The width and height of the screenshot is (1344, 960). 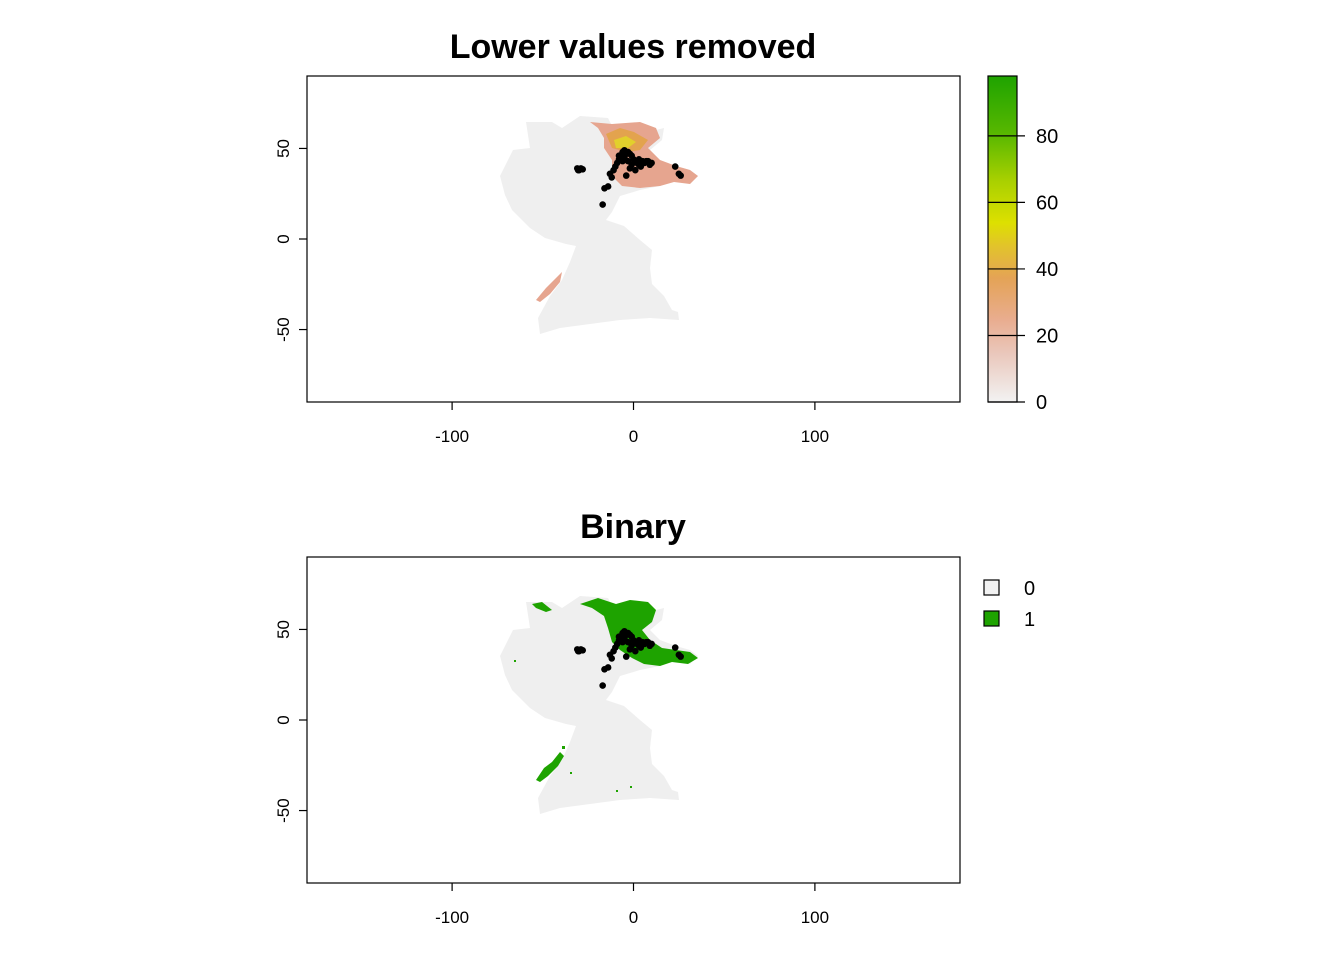 What do you see at coordinates (542, 607) in the screenshot?
I see `suitable-area-northwest` at bounding box center [542, 607].